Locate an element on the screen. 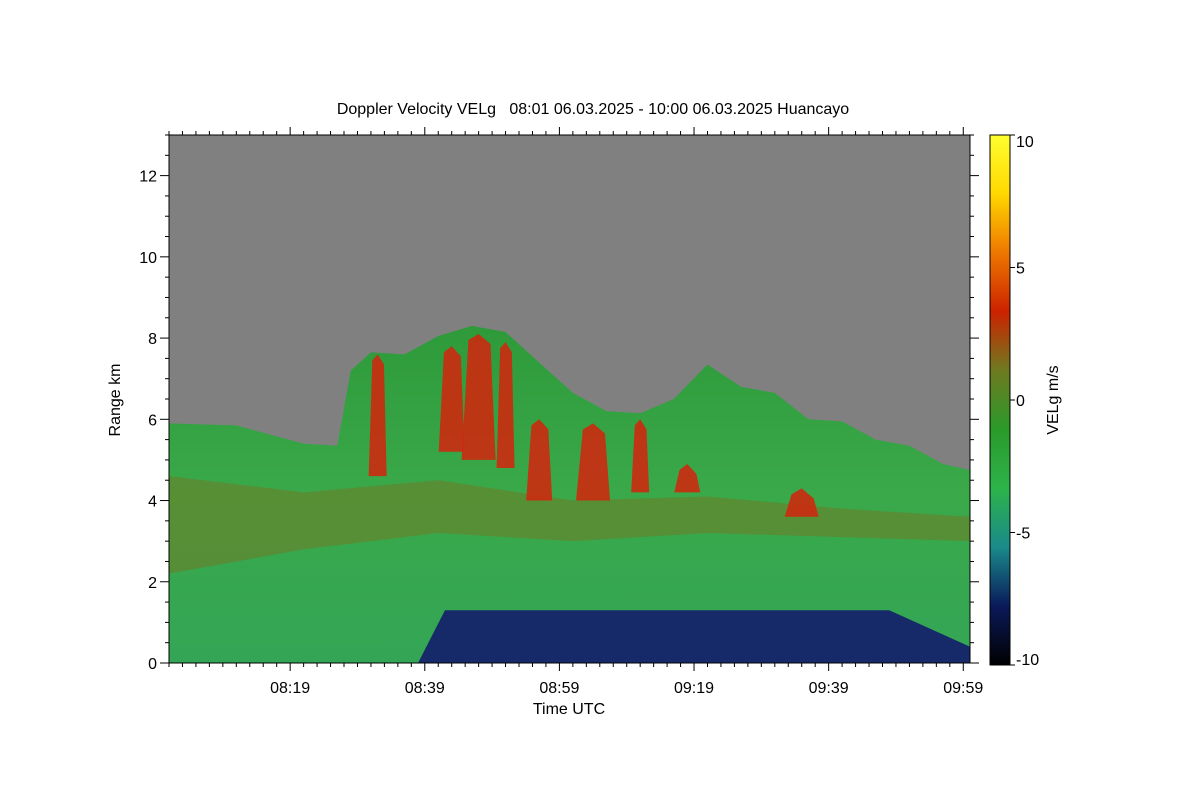 The height and width of the screenshot is (800, 1200). y-tick-label: 0 is located at coordinates (152, 664).